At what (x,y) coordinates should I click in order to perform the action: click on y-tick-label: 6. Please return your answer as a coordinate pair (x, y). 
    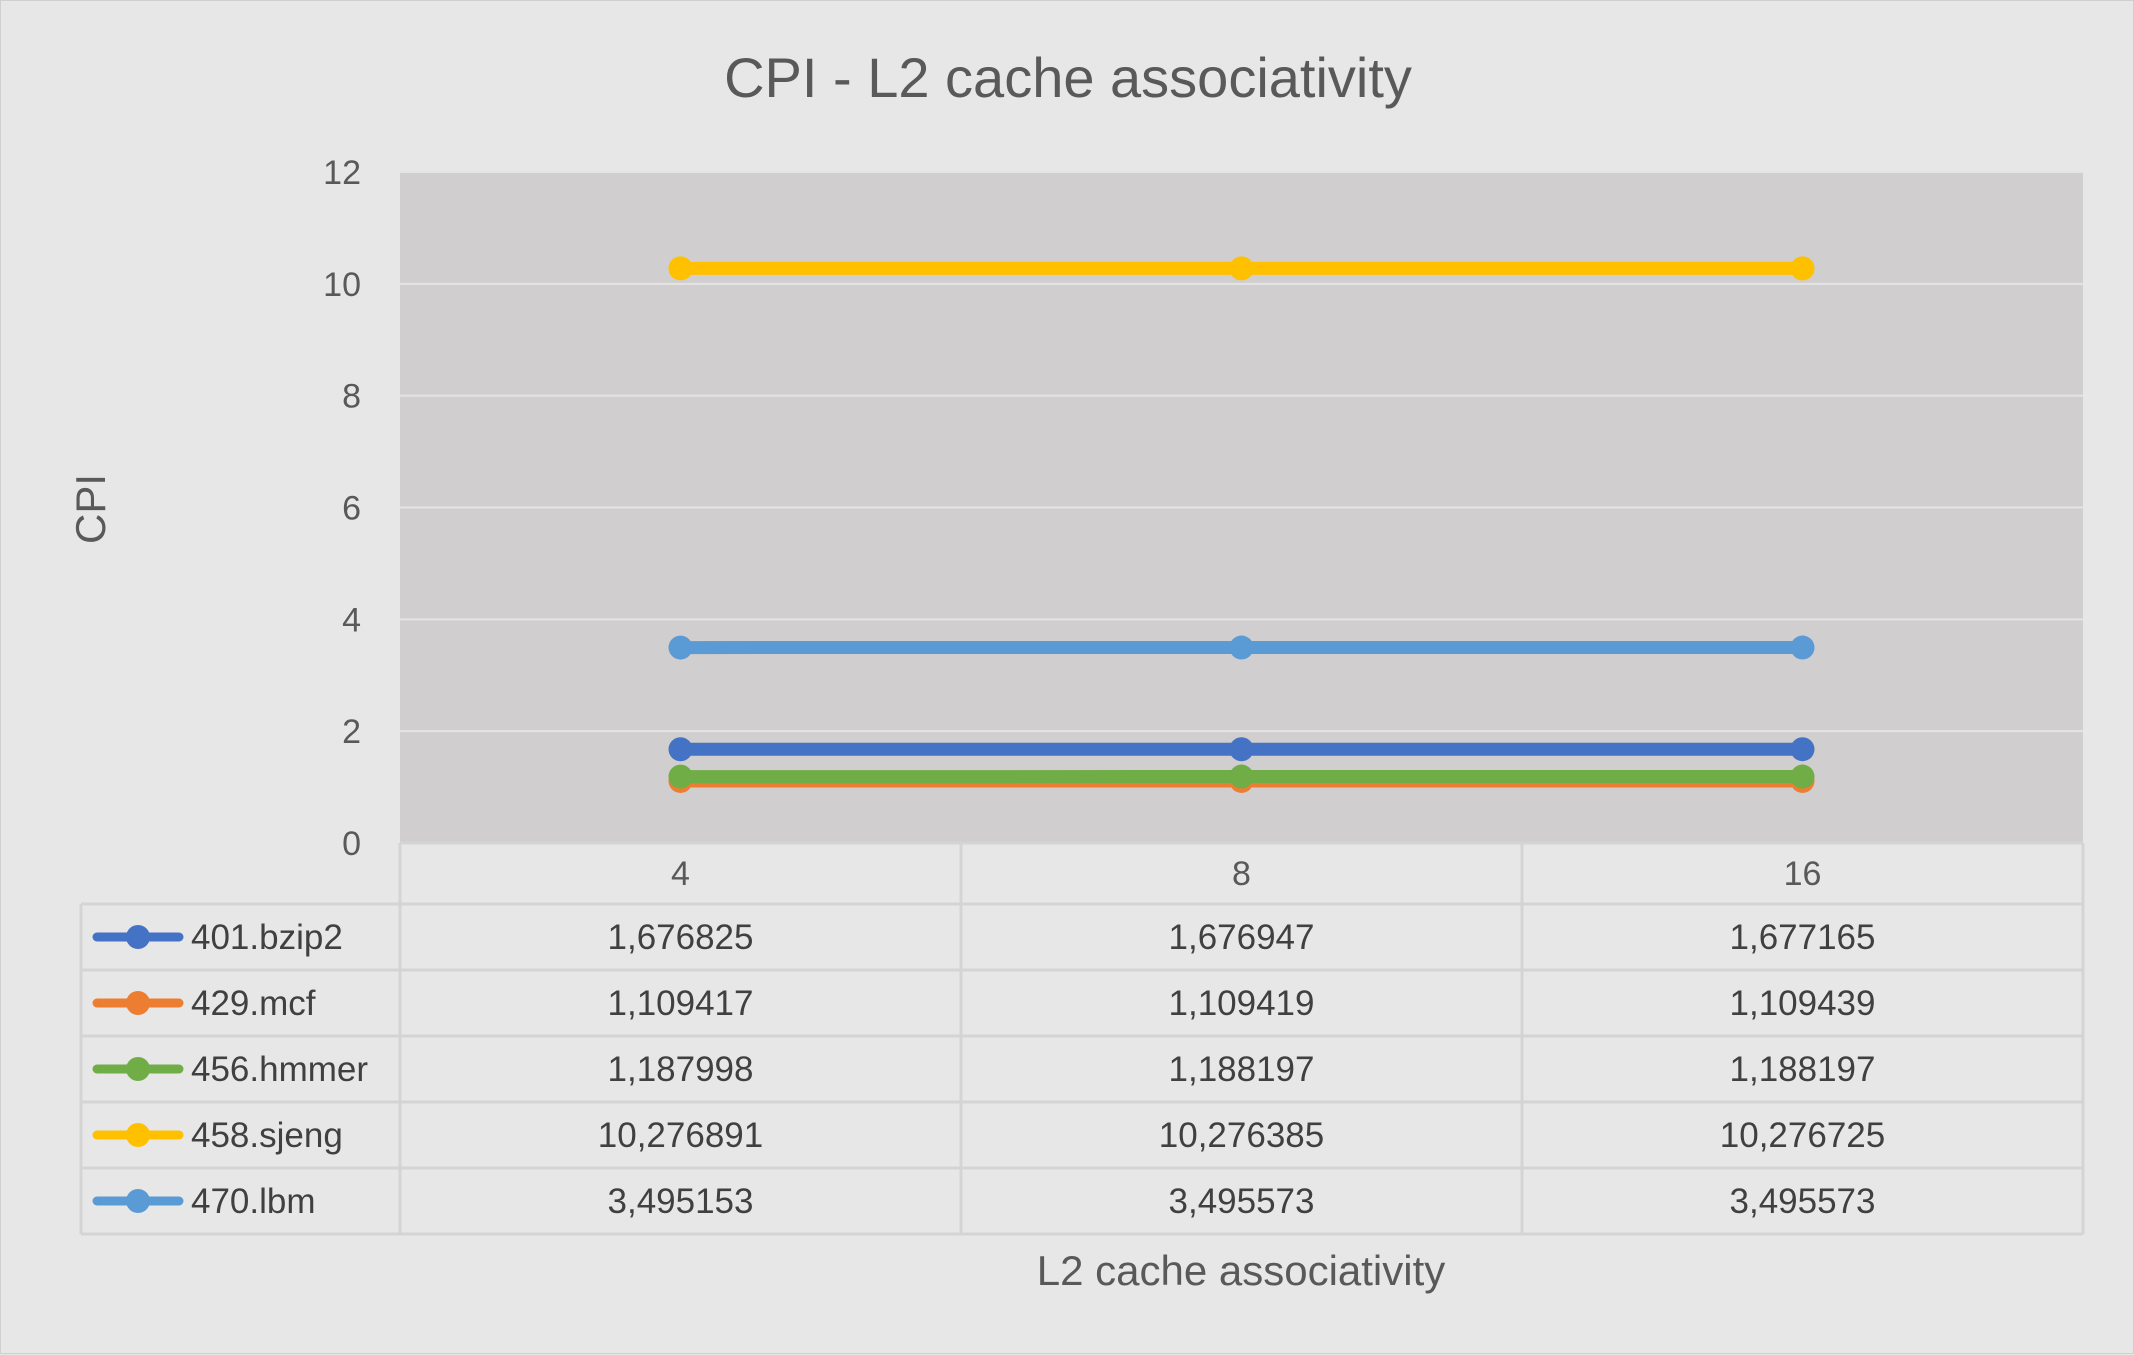
    Looking at the image, I should click on (351, 509).